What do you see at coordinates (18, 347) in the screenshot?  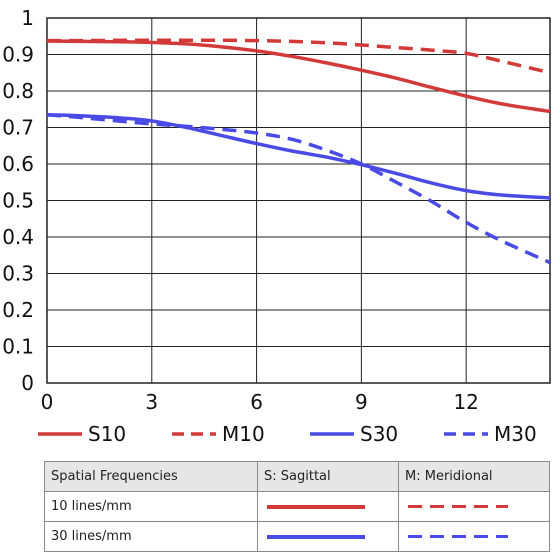 I see `y-tick-label: 0.1` at bounding box center [18, 347].